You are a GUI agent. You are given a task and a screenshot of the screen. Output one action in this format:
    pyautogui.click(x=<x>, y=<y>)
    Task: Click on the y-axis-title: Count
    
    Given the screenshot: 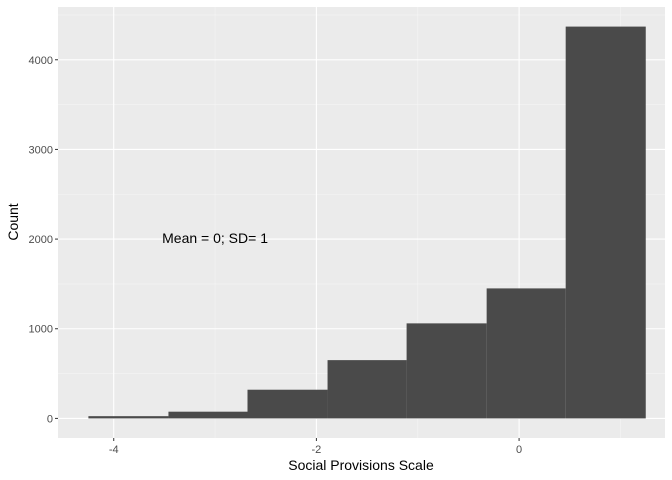 What is the action you would take?
    pyautogui.click(x=13, y=221)
    